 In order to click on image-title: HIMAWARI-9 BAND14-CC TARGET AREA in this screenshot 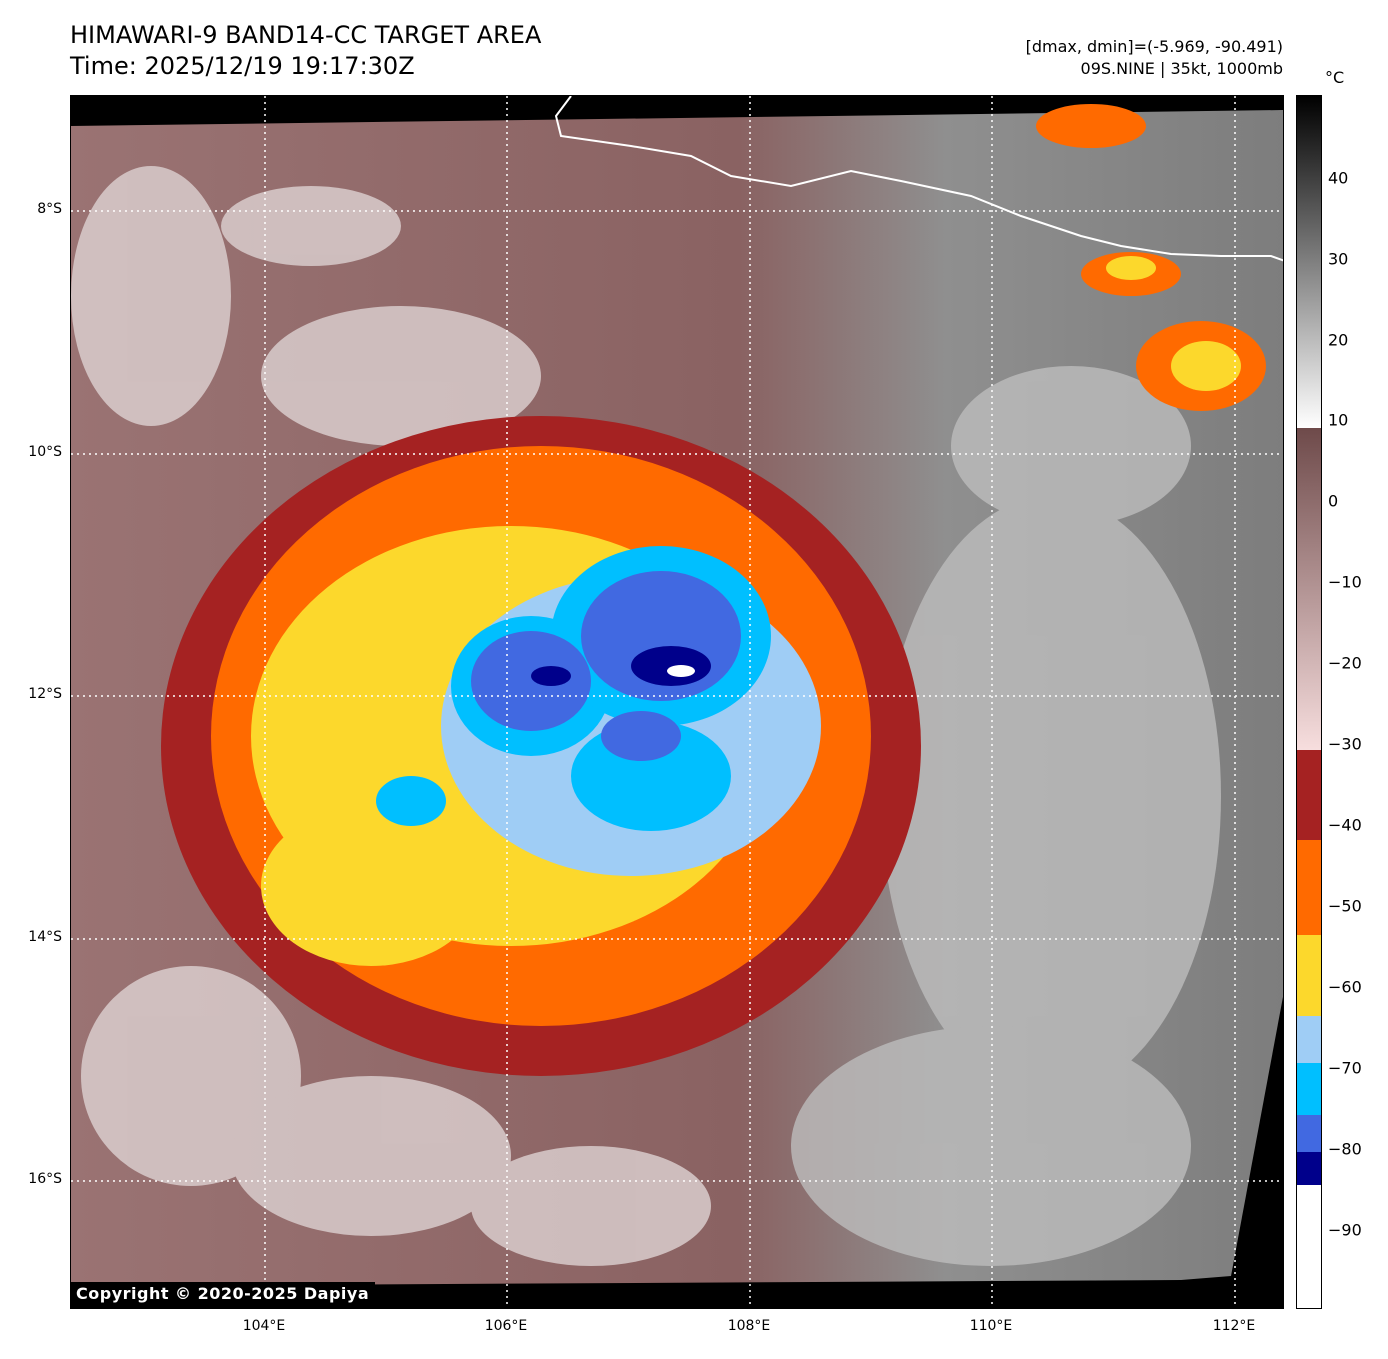, I will do `click(306, 35)`.